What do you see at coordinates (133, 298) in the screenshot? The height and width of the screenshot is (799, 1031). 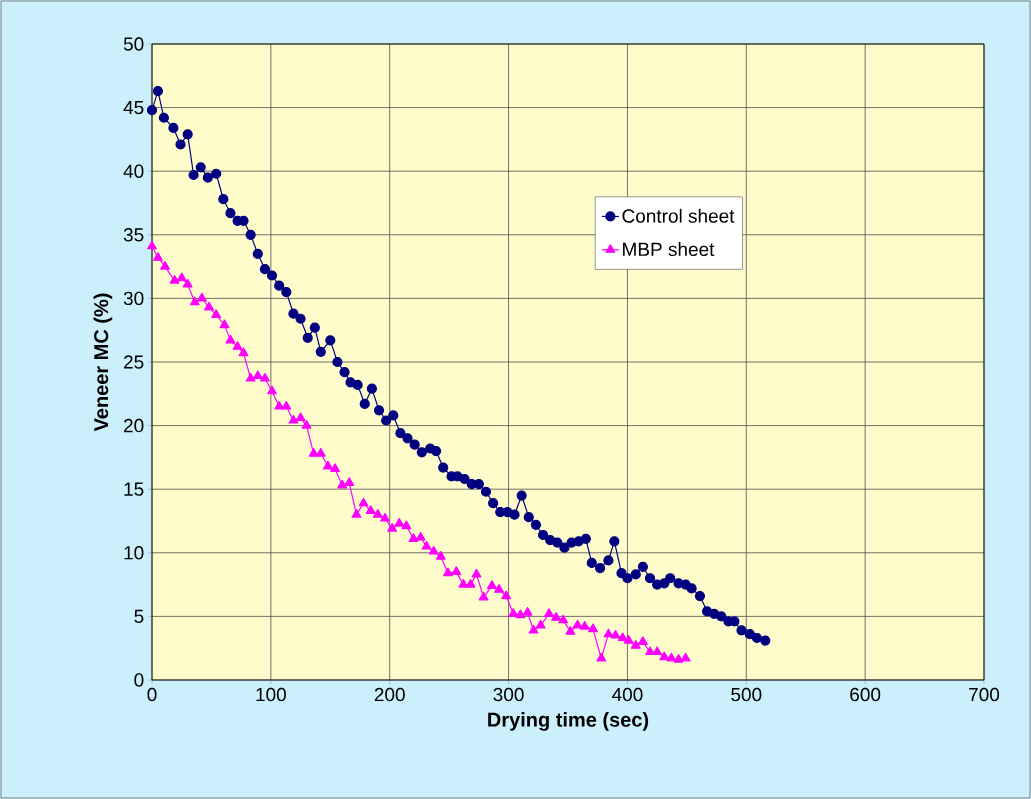 I see `y-tick-label: 30` at bounding box center [133, 298].